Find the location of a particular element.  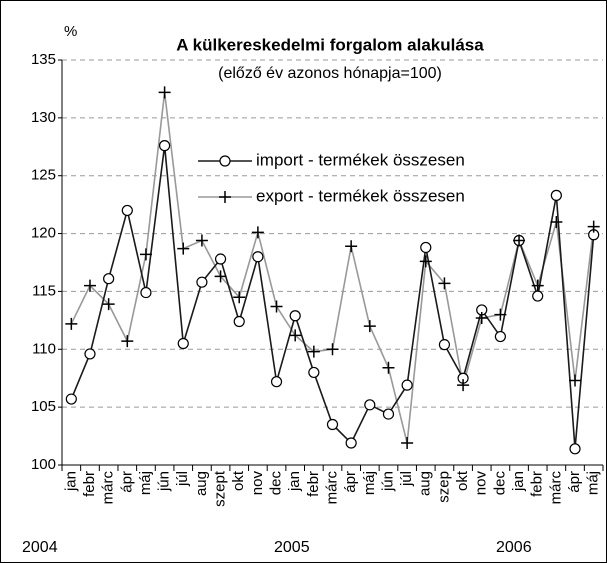

year-label: 2006 is located at coordinates (514, 547).